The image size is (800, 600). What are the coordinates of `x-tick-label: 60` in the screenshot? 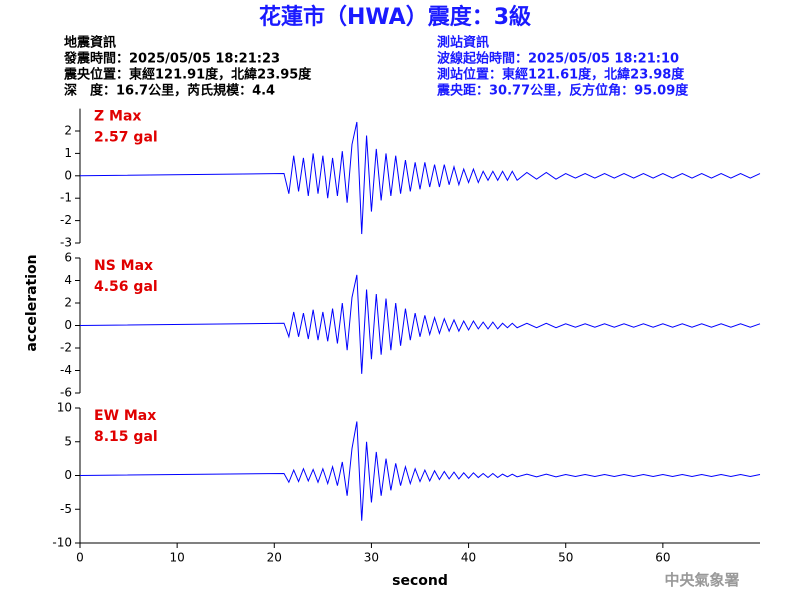 It's located at (662, 558).